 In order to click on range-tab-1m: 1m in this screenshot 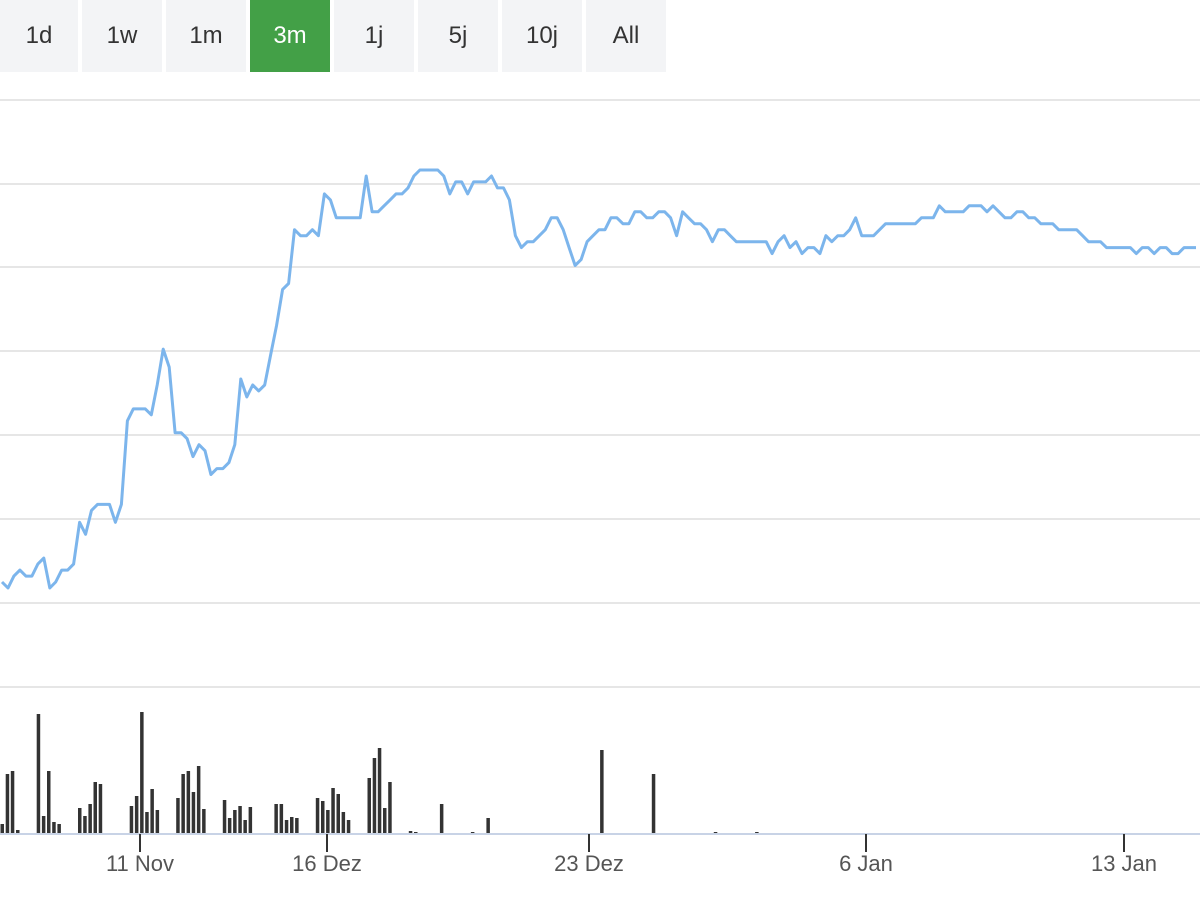, I will do `click(206, 36)`.